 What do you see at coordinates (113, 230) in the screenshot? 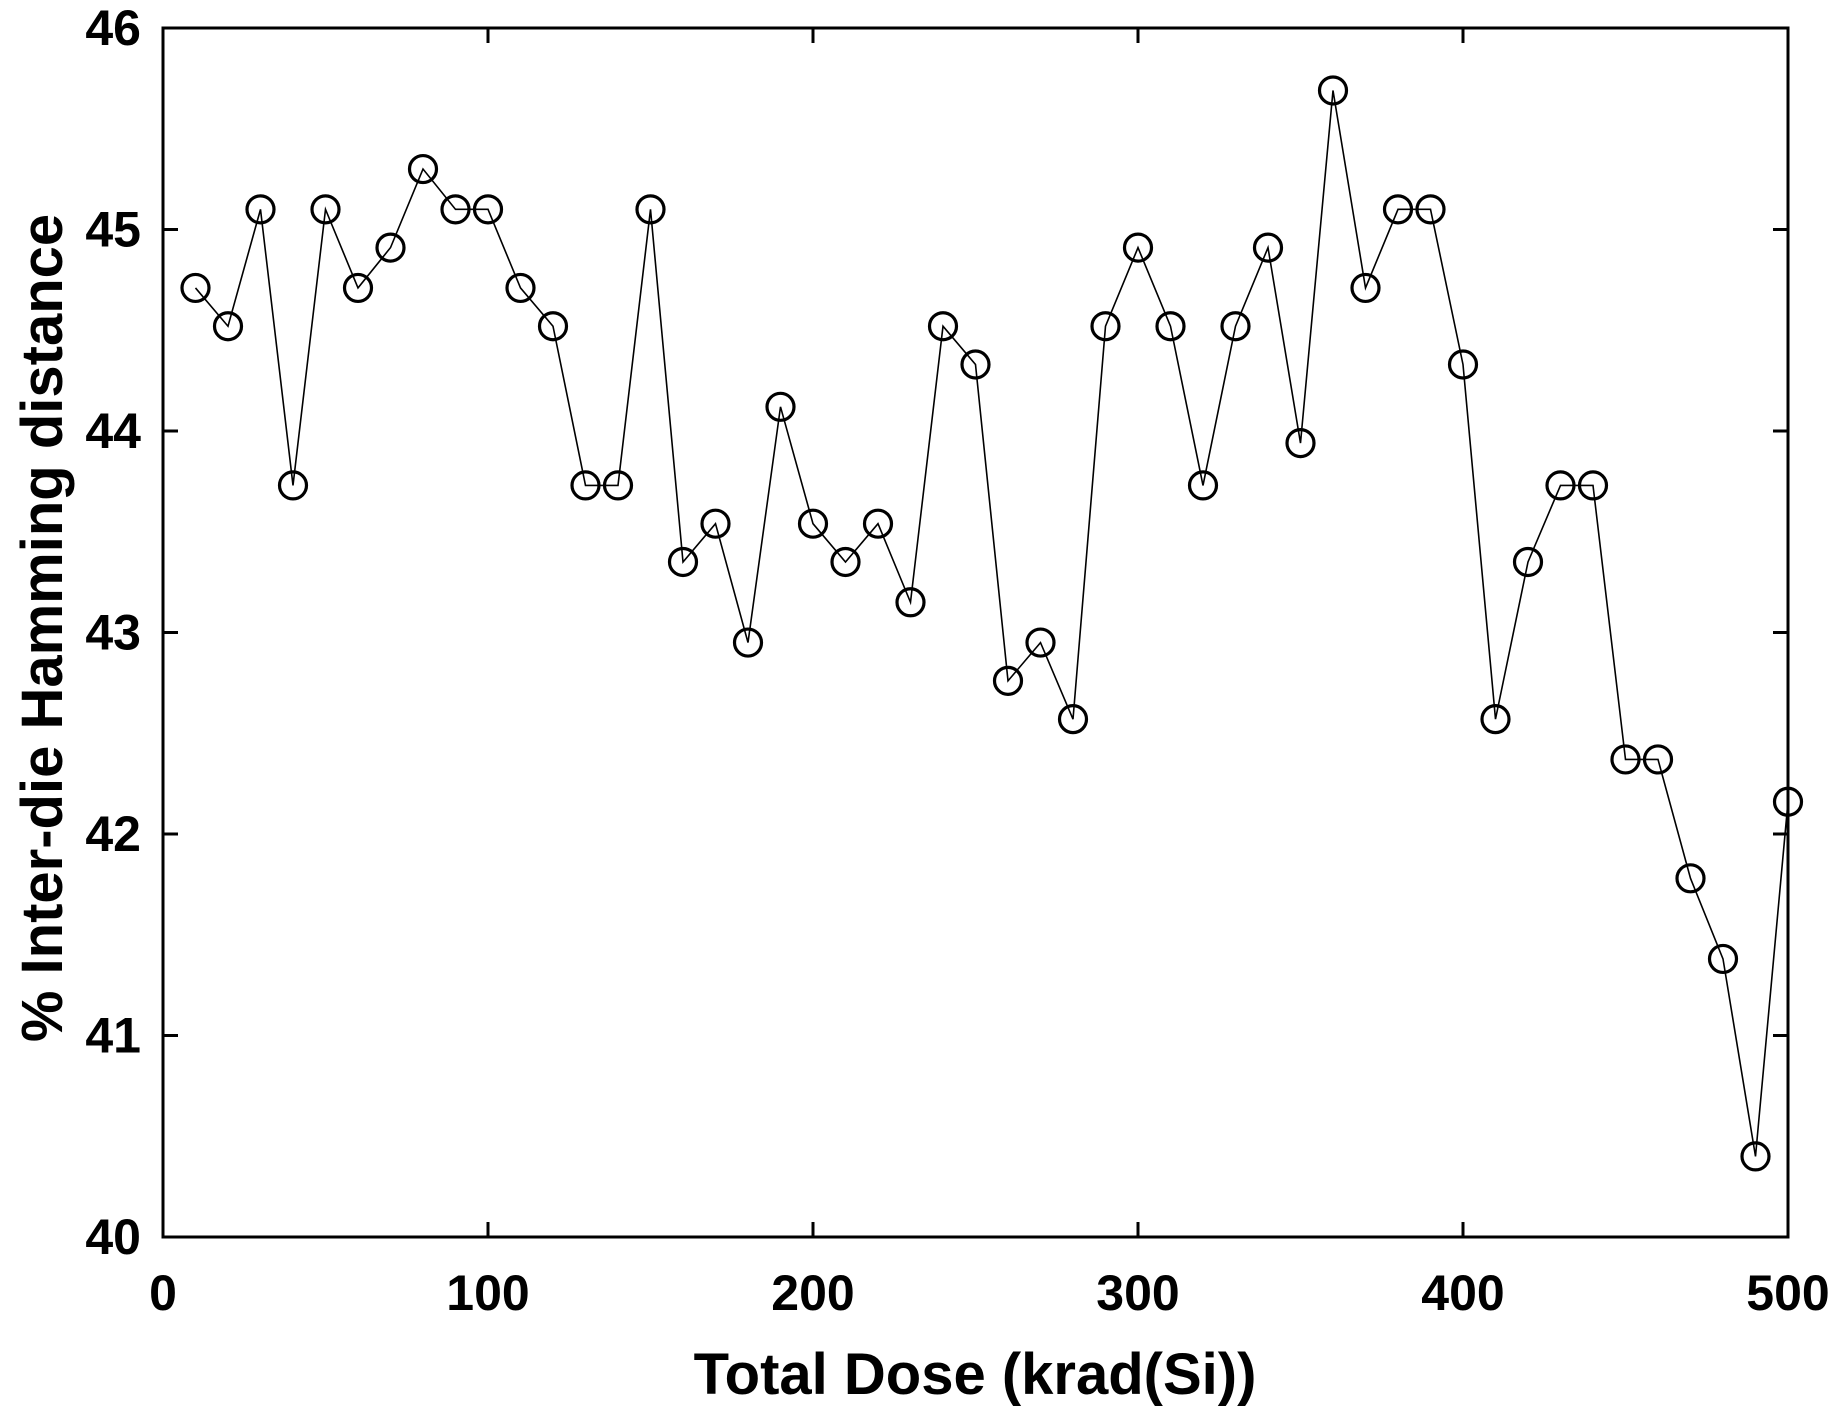
I see `y-tick-label: 45` at bounding box center [113, 230].